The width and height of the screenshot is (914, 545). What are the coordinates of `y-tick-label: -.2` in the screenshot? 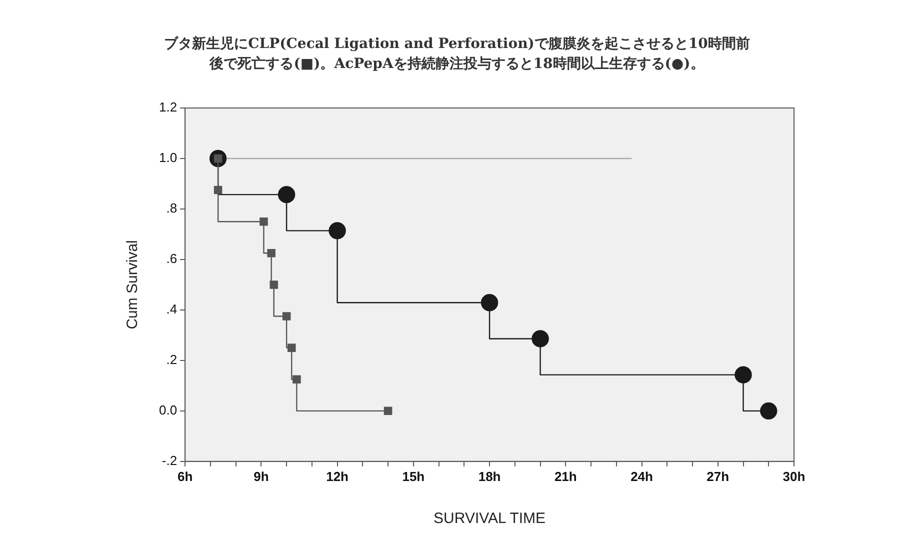 It's located at (170, 460).